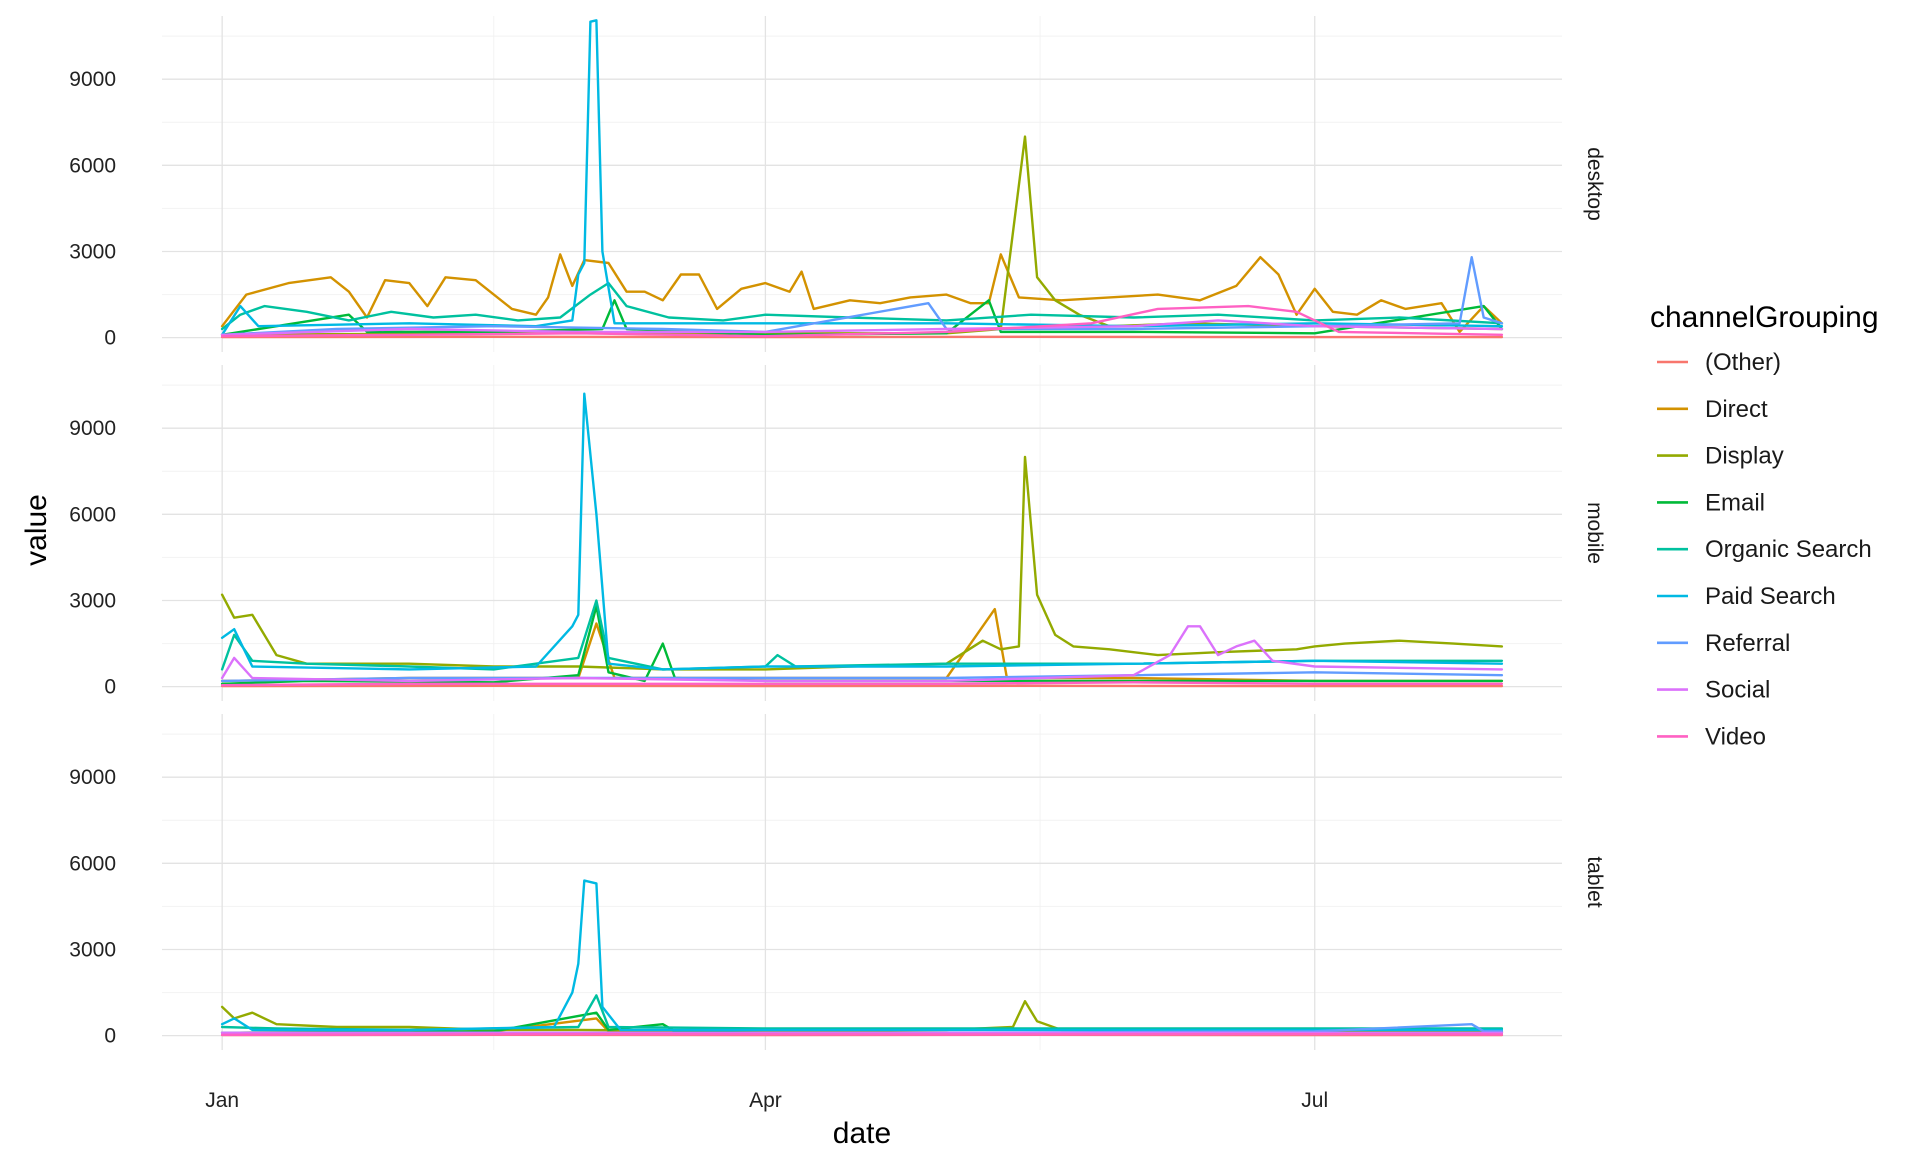 Image resolution: width=1920 pixels, height=1152 pixels. I want to click on legend-label: Video, so click(1735, 736).